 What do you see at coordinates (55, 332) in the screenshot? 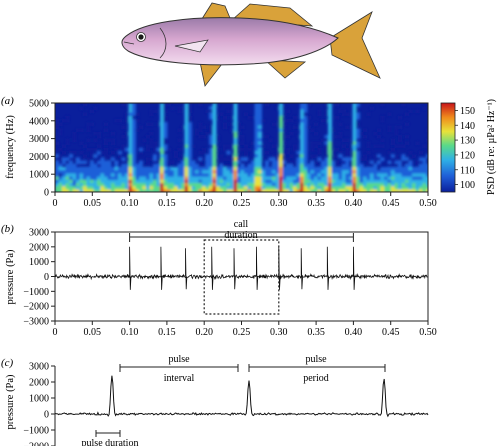
I see `waveform-x-tick-label: 0` at bounding box center [55, 332].